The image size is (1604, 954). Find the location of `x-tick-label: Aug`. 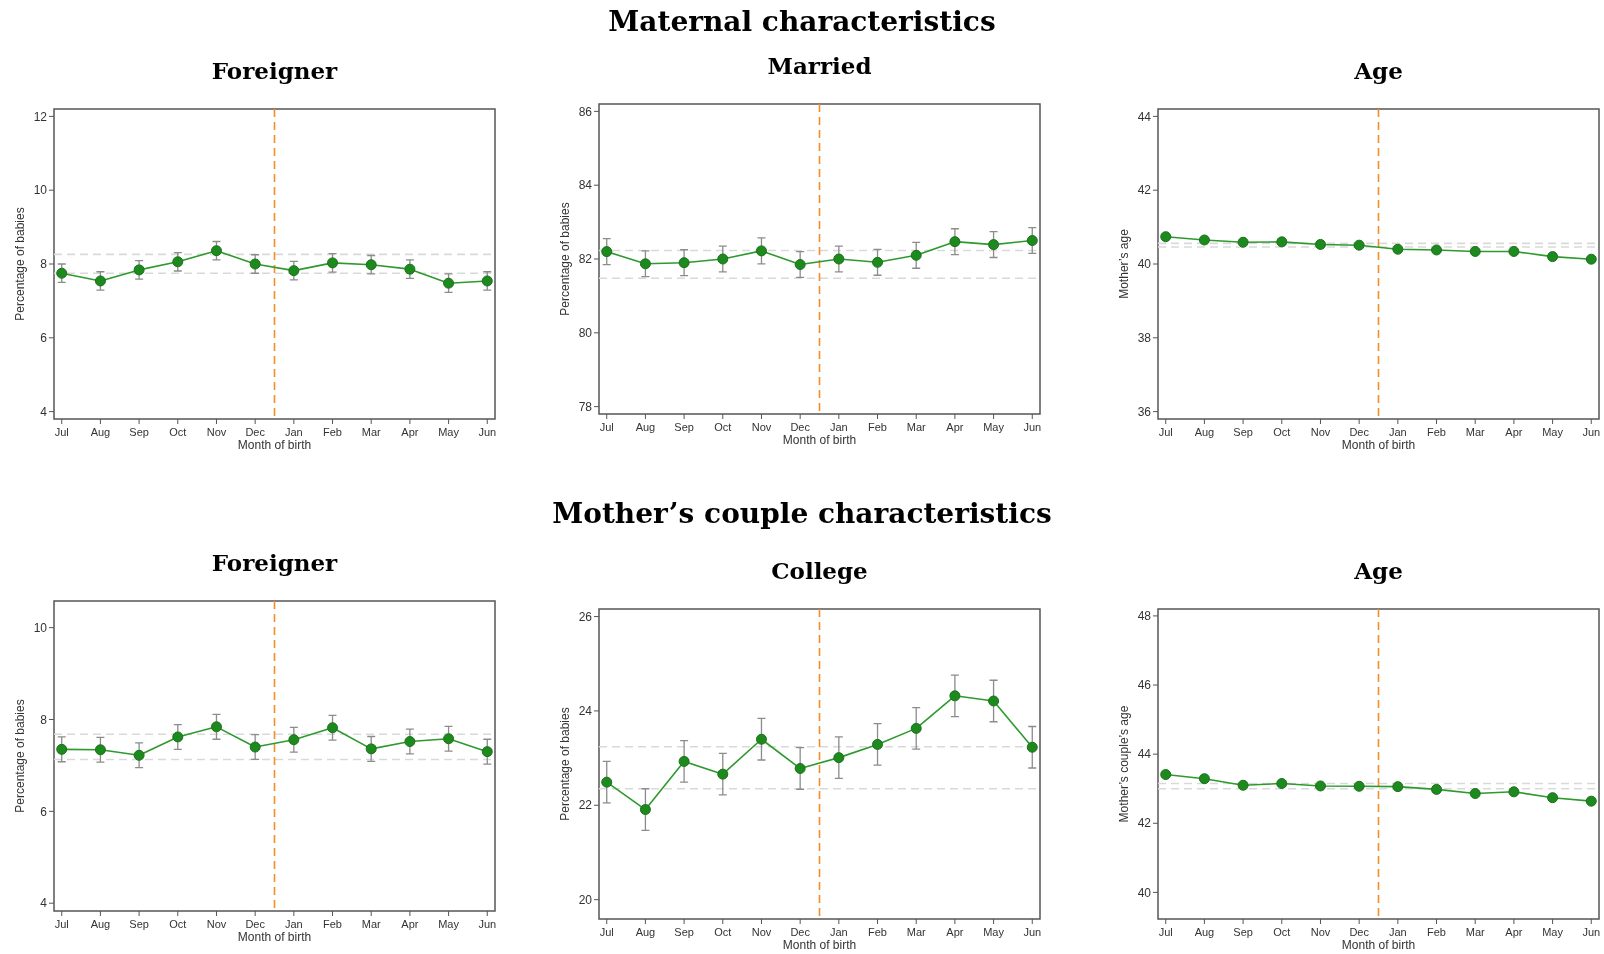

x-tick-label: Aug is located at coordinates (100, 432).